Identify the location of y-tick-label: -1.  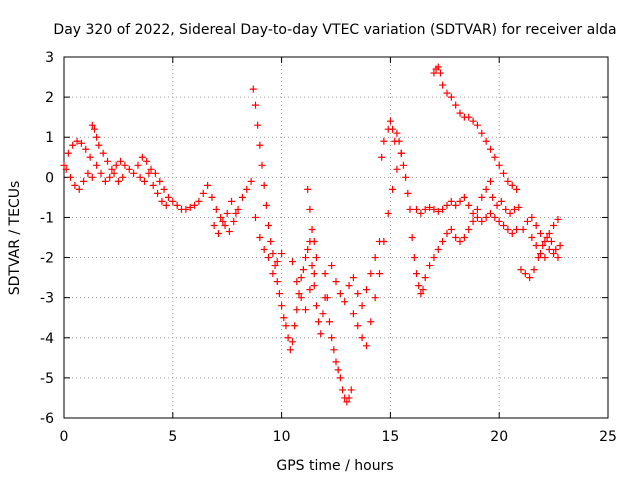
(47, 218).